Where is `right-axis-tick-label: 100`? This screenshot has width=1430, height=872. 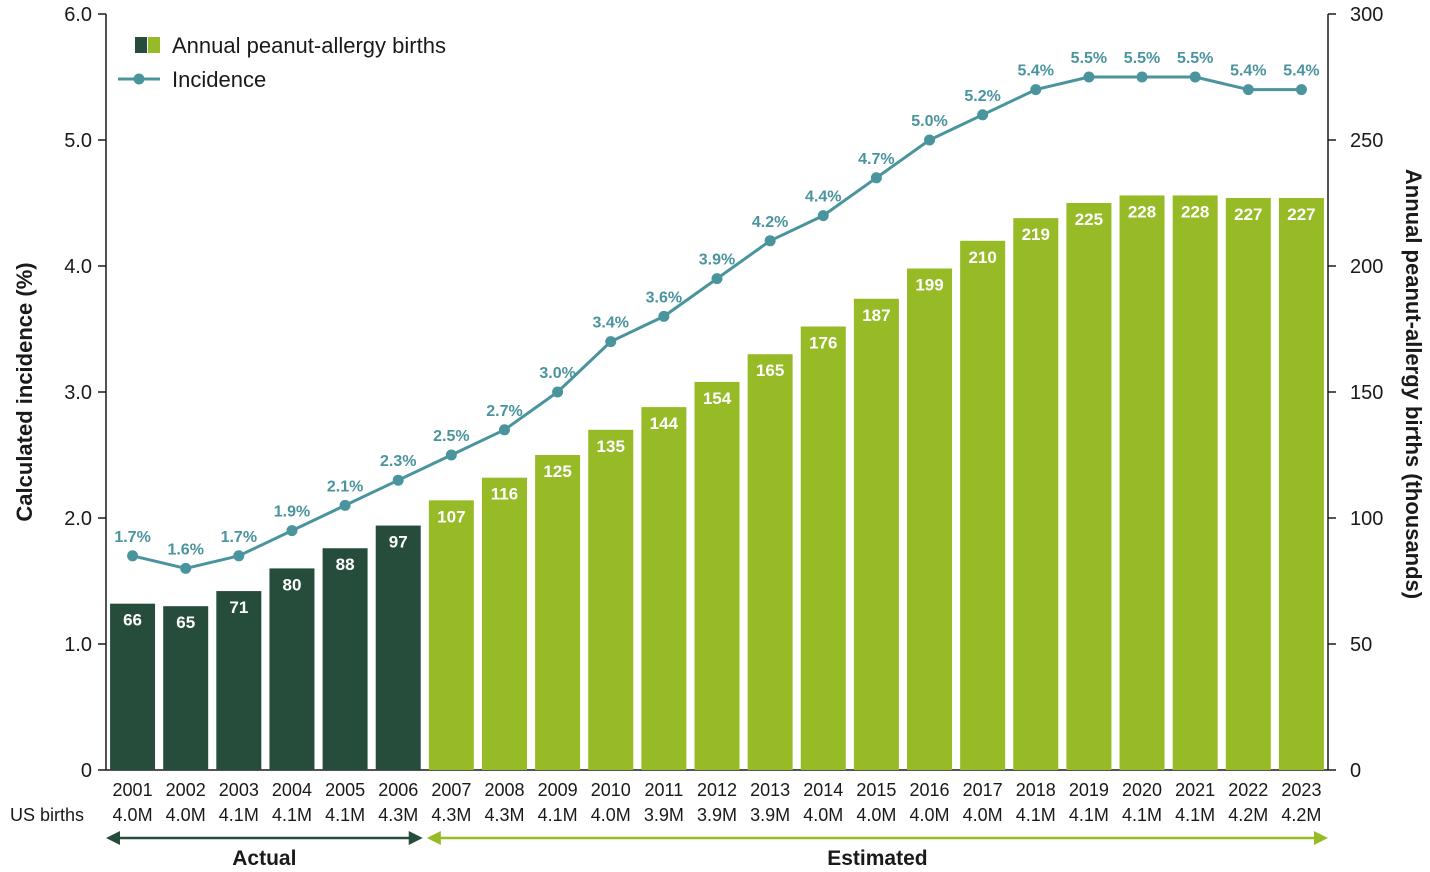 right-axis-tick-label: 100 is located at coordinates (1366, 519).